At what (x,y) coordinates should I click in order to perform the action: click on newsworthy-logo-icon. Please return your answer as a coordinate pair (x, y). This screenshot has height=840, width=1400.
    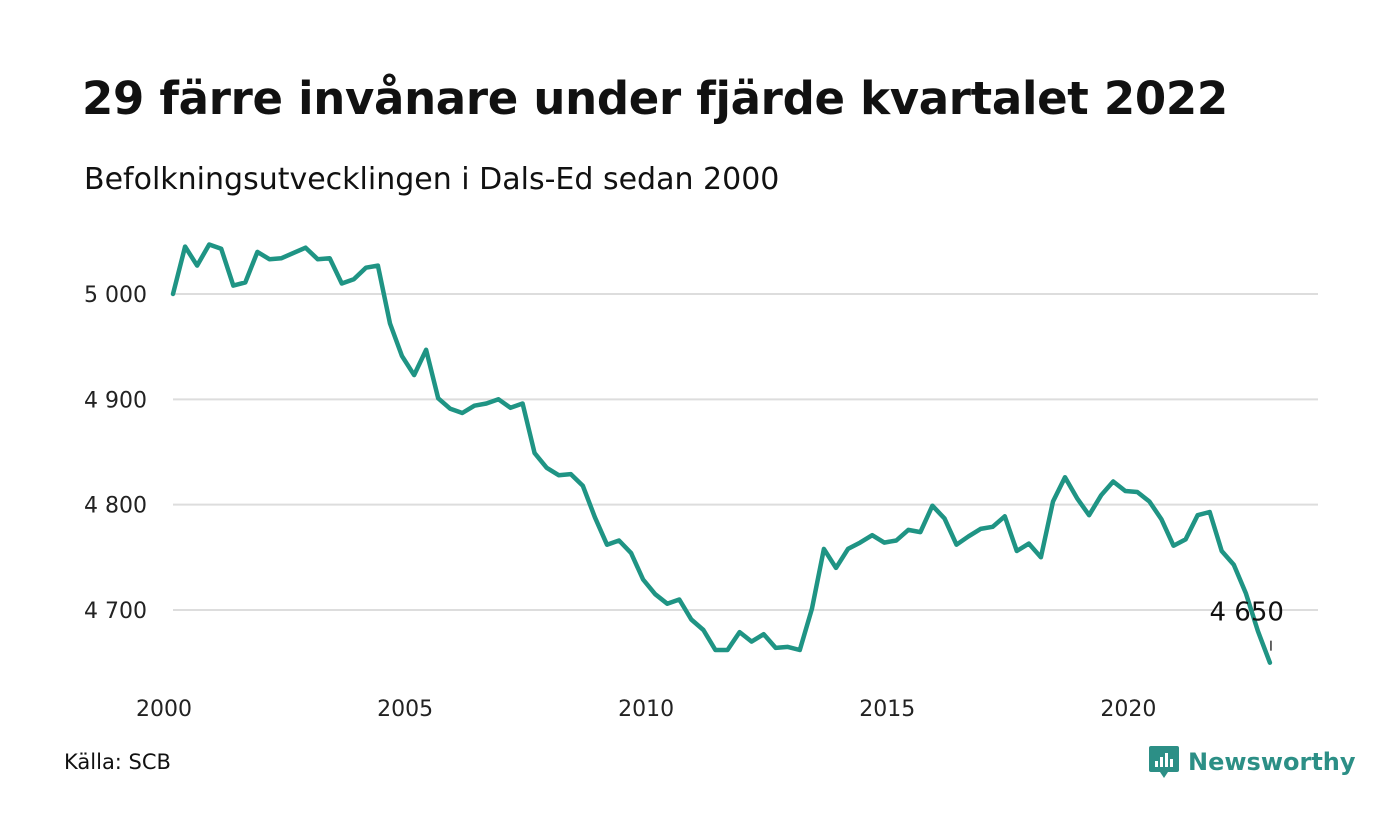
    Looking at the image, I should click on (1164, 762).